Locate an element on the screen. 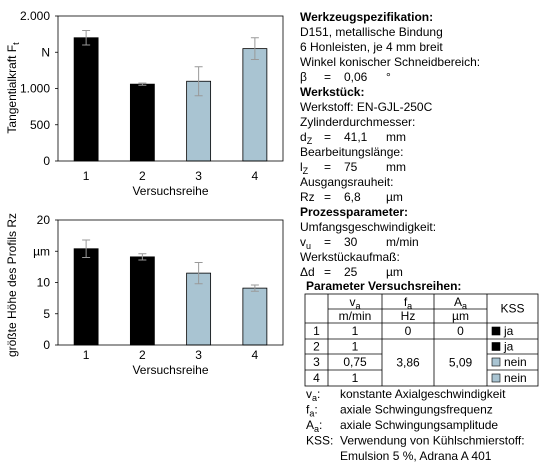 The width and height of the screenshot is (540, 469). x-tick-label: 3 is located at coordinates (198, 355).